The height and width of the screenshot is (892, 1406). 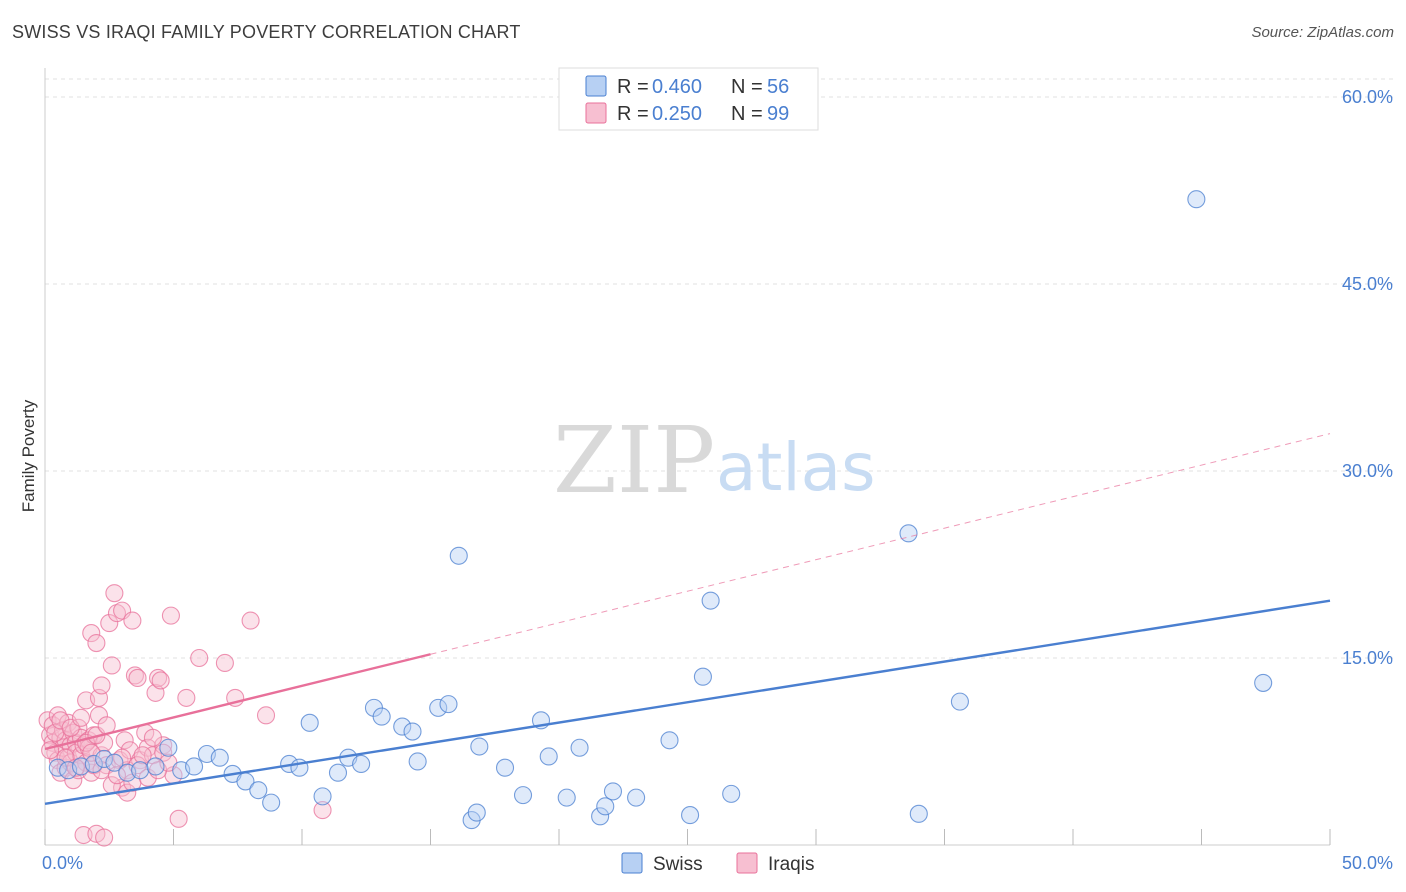 I want to click on bottom-legend-swatch-iraqis, so click(x=747, y=863).